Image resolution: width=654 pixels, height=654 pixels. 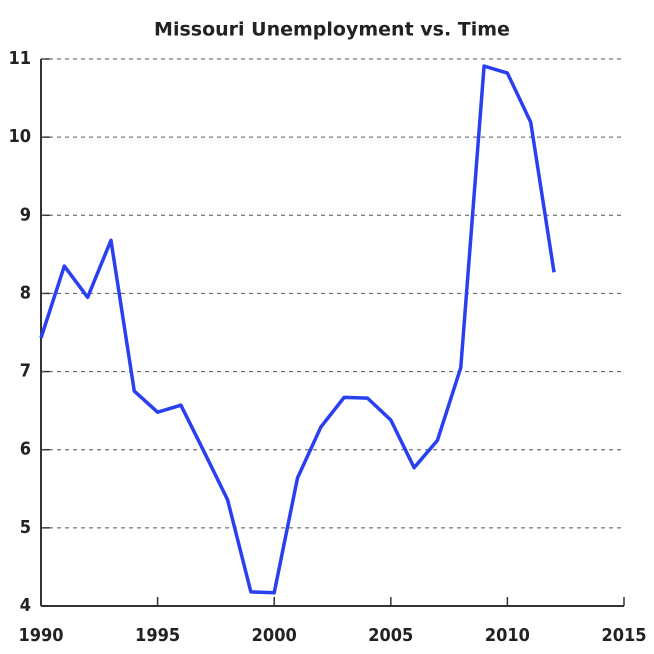 I want to click on y-tick-label: 11, so click(x=19, y=58).